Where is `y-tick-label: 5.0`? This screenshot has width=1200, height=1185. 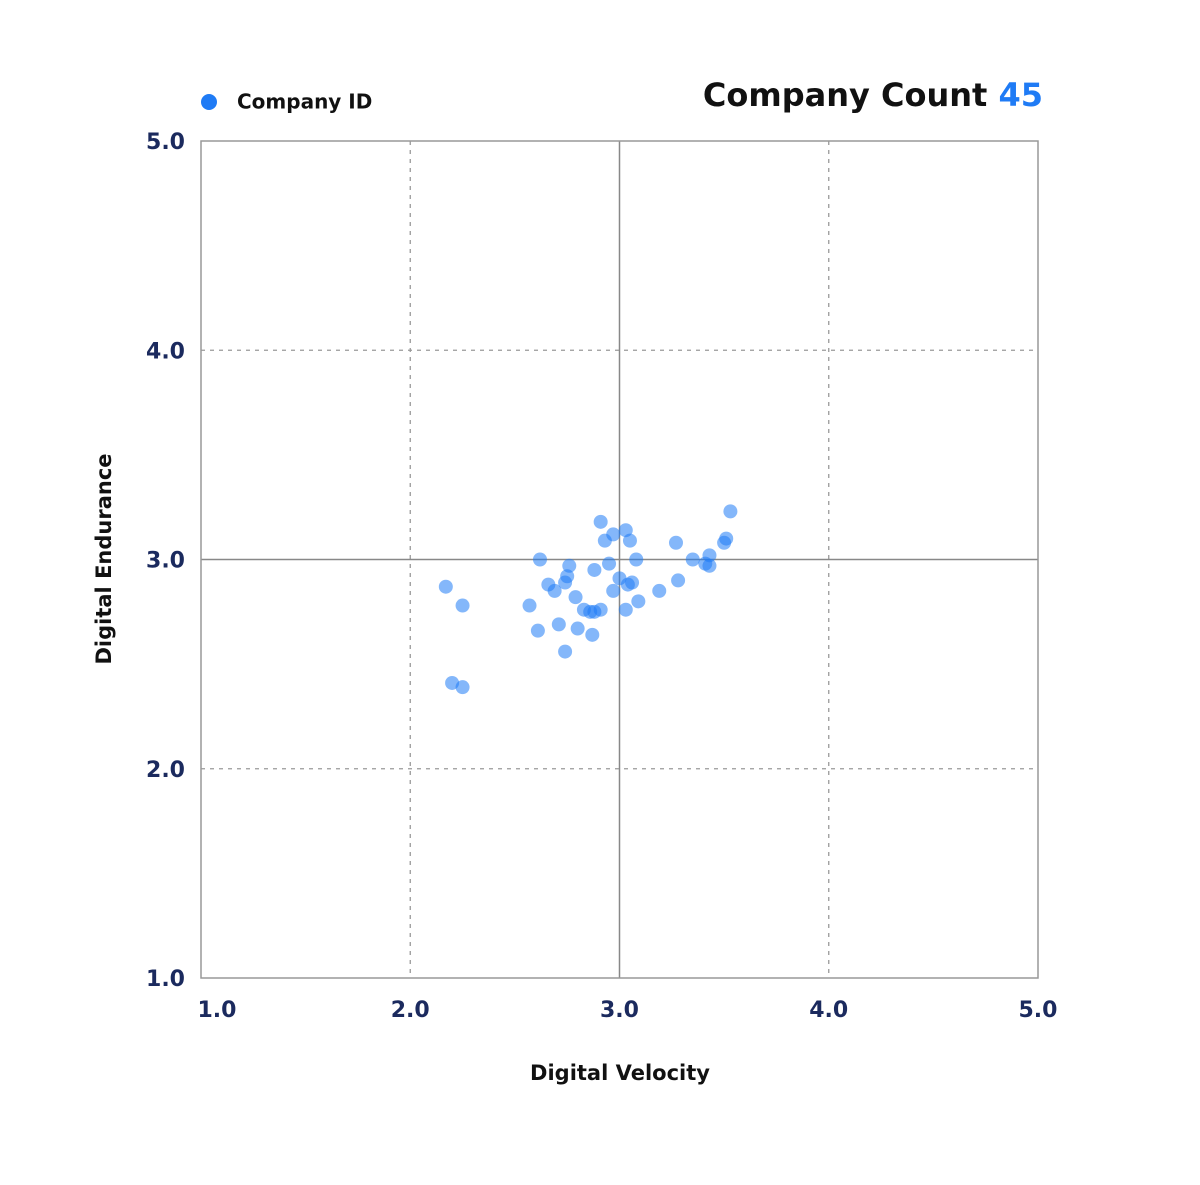 y-tick-label: 5.0 is located at coordinates (165, 142).